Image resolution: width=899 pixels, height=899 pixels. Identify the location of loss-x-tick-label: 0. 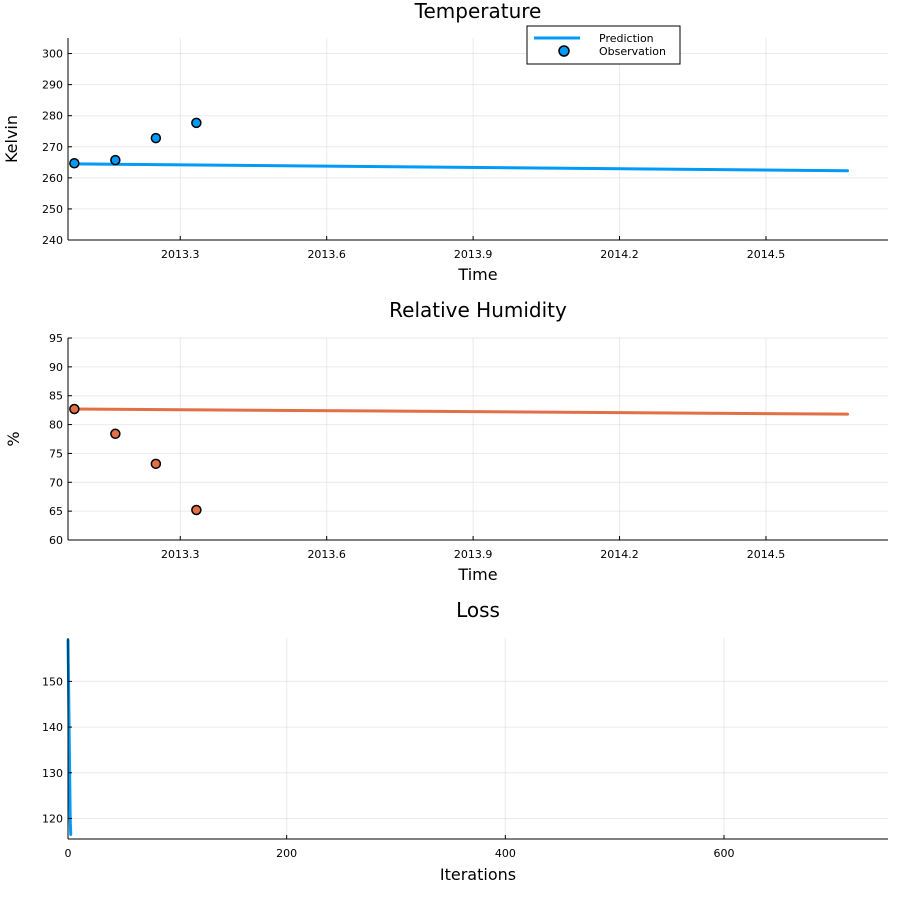
(68, 853).